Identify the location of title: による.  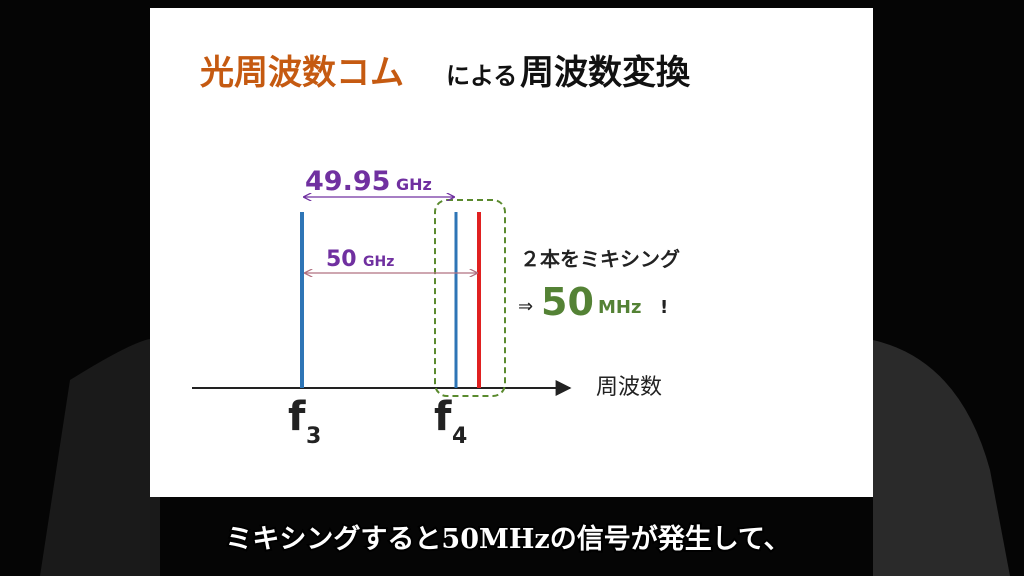
(481, 76).